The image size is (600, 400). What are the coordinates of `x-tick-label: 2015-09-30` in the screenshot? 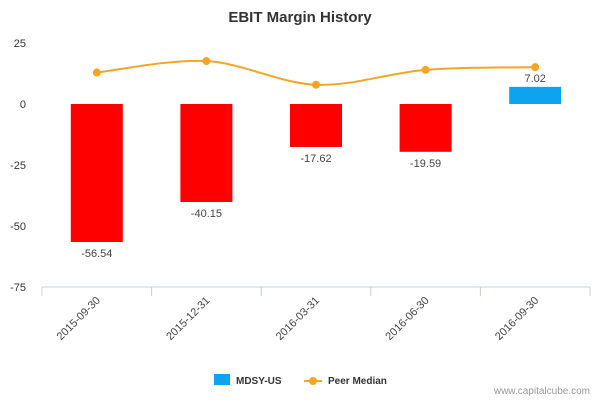 It's located at (79, 319).